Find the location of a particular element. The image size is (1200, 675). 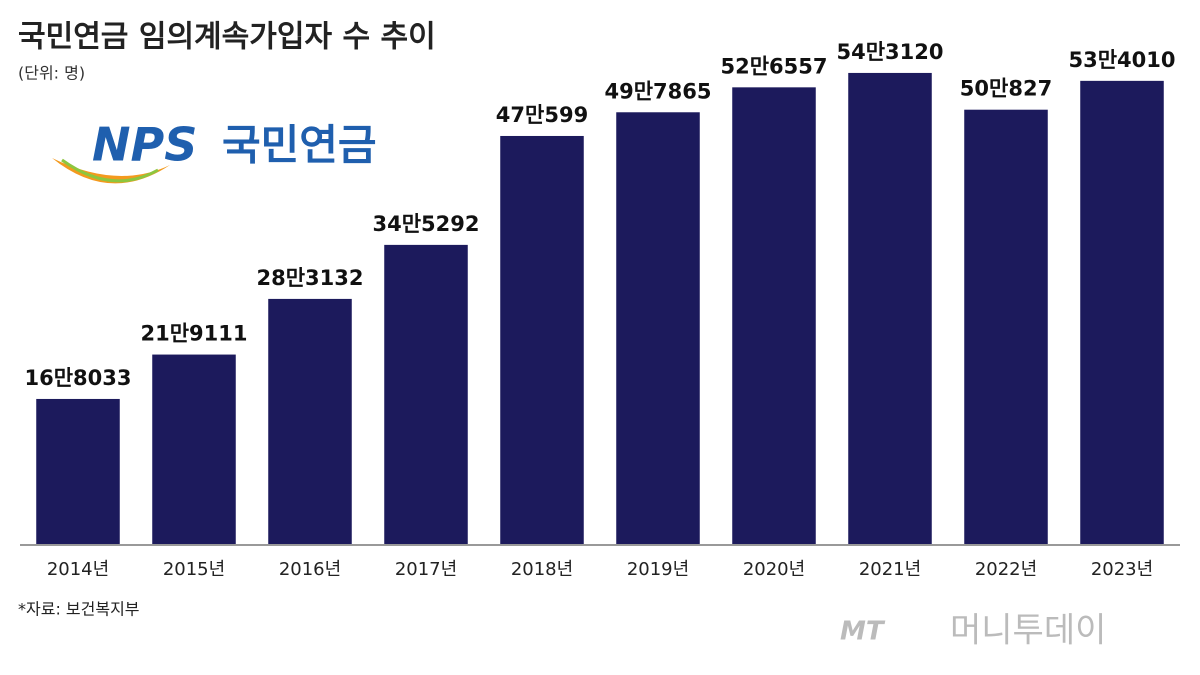

x-tick-label: 2014년 is located at coordinates (78, 569).